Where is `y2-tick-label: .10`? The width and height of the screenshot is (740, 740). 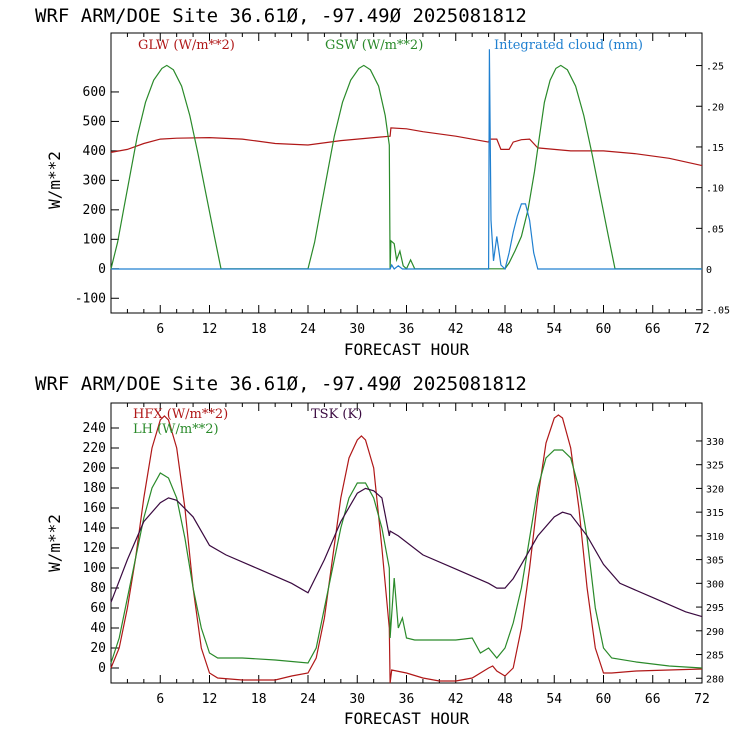 y2-tick-label: .10 is located at coordinates (715, 189).